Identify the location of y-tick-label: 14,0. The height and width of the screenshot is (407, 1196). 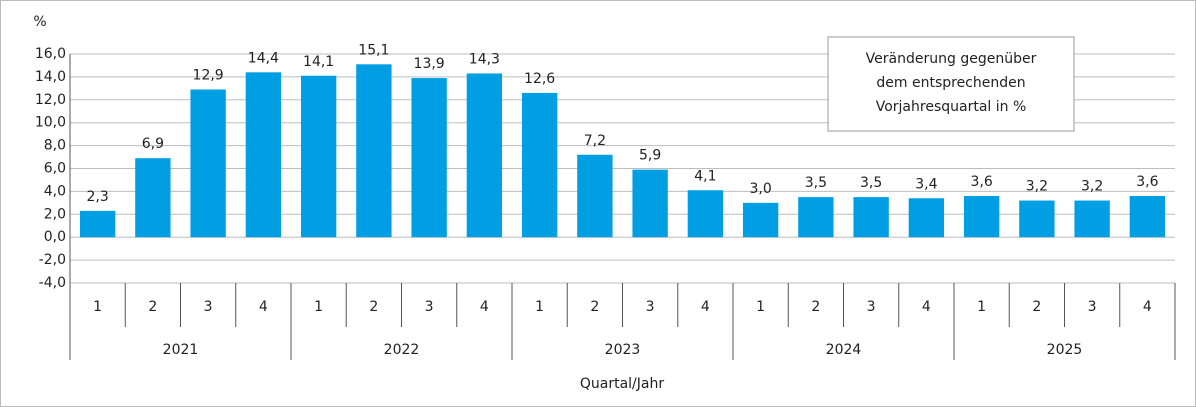
(50, 77).